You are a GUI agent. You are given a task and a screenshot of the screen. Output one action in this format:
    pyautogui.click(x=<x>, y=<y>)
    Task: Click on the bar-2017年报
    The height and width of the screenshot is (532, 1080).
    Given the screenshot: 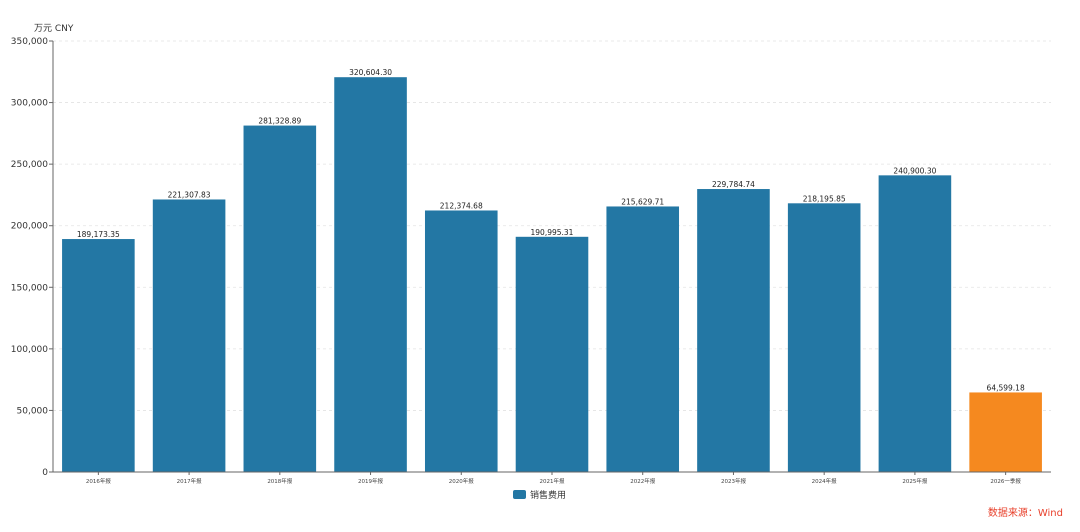 What is the action you would take?
    pyautogui.click(x=189, y=335)
    